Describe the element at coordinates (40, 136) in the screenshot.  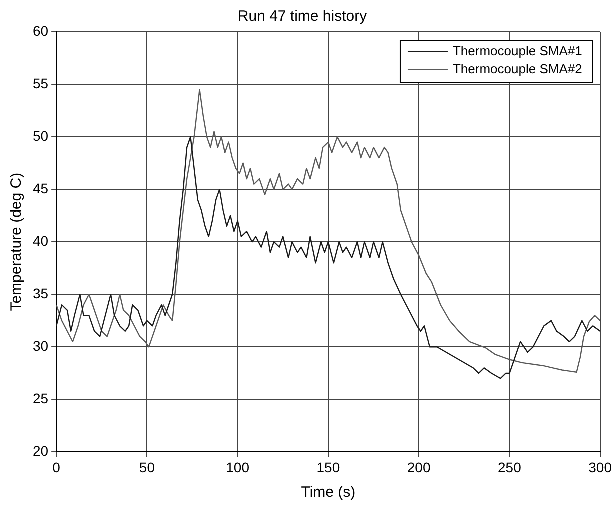
I see `y-tick-label: 50` at that location.